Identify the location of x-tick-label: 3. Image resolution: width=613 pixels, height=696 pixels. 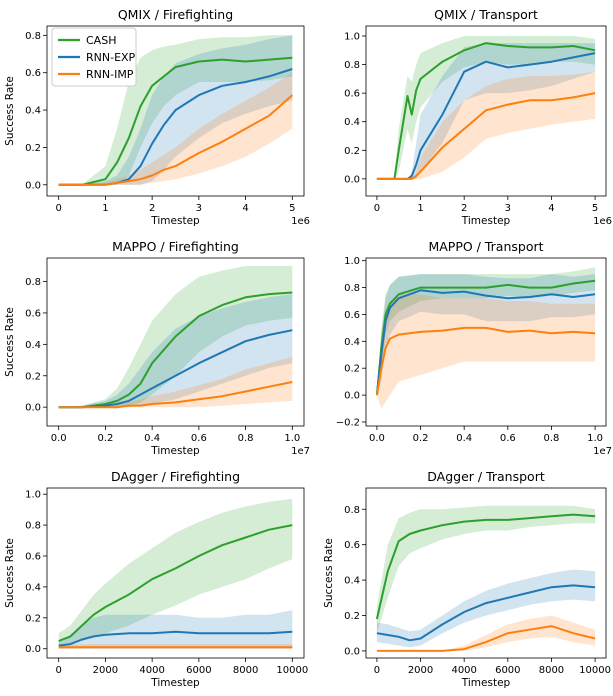
(508, 208).